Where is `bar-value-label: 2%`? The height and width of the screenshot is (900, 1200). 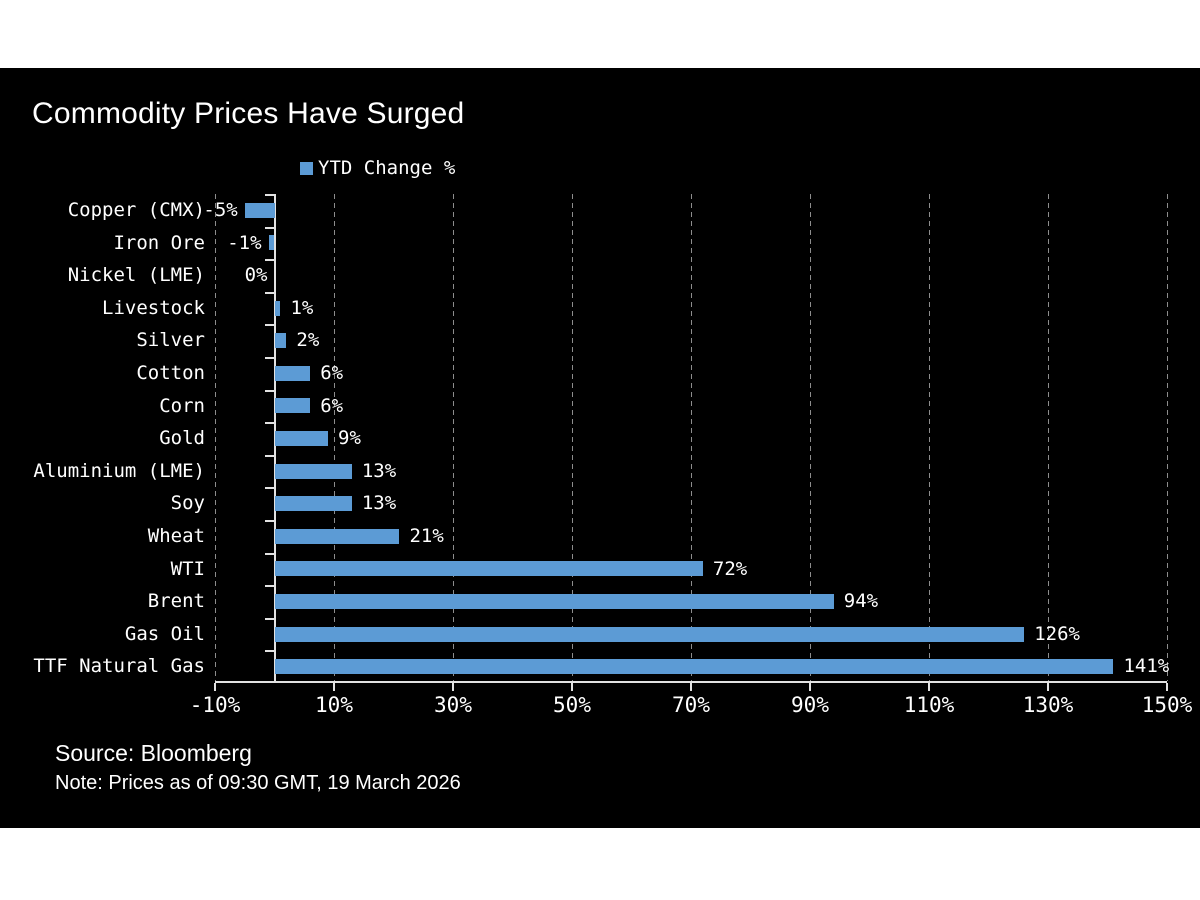 bar-value-label: 2% is located at coordinates (308, 340).